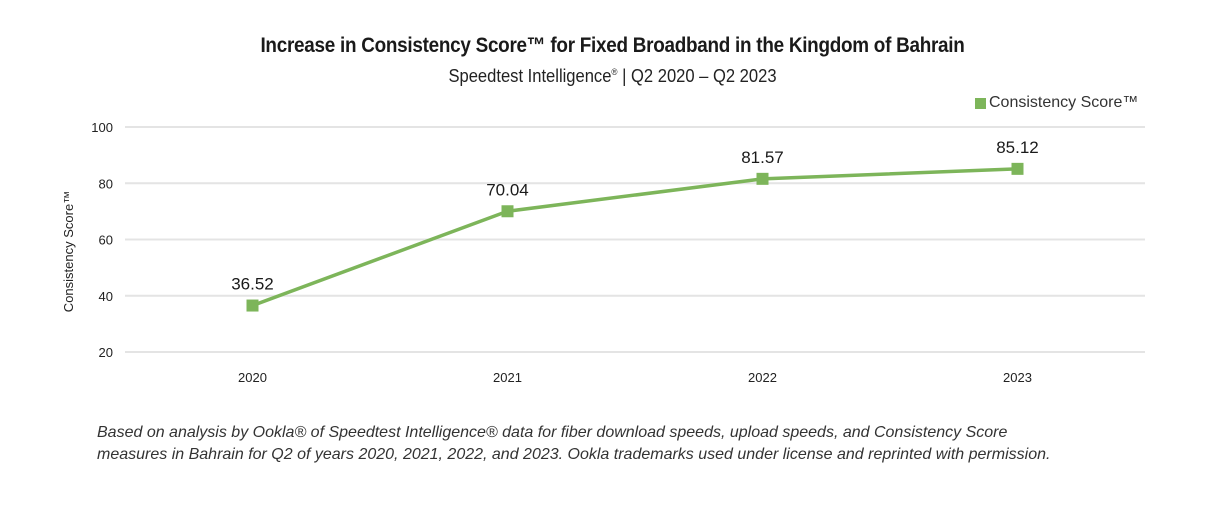 The width and height of the screenshot is (1225, 505). Describe the element at coordinates (1017, 377) in the screenshot. I see `x-tick-label: 2023` at that location.